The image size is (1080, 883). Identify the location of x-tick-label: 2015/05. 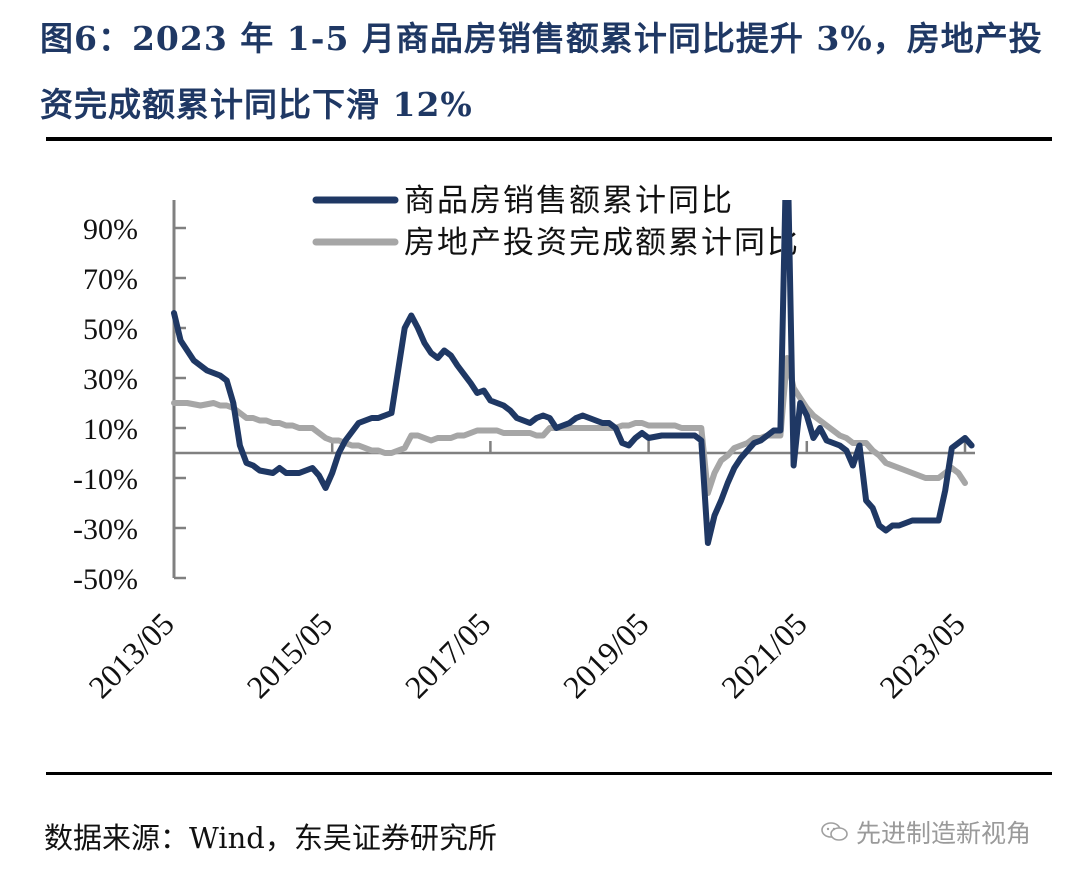
(290, 655).